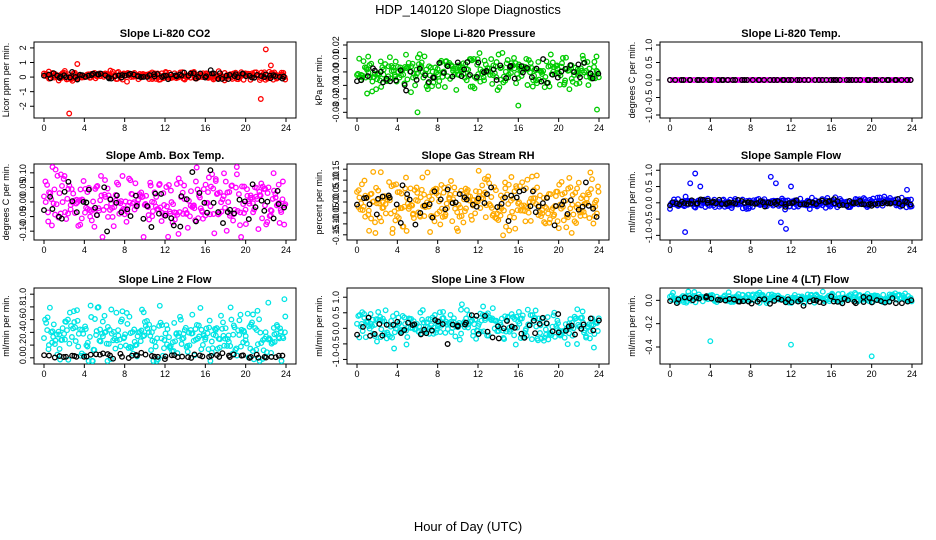 This screenshot has height=540, width=936. What do you see at coordinates (831, 374) in the screenshot?
I see `x-tick-label: 16` at bounding box center [831, 374].